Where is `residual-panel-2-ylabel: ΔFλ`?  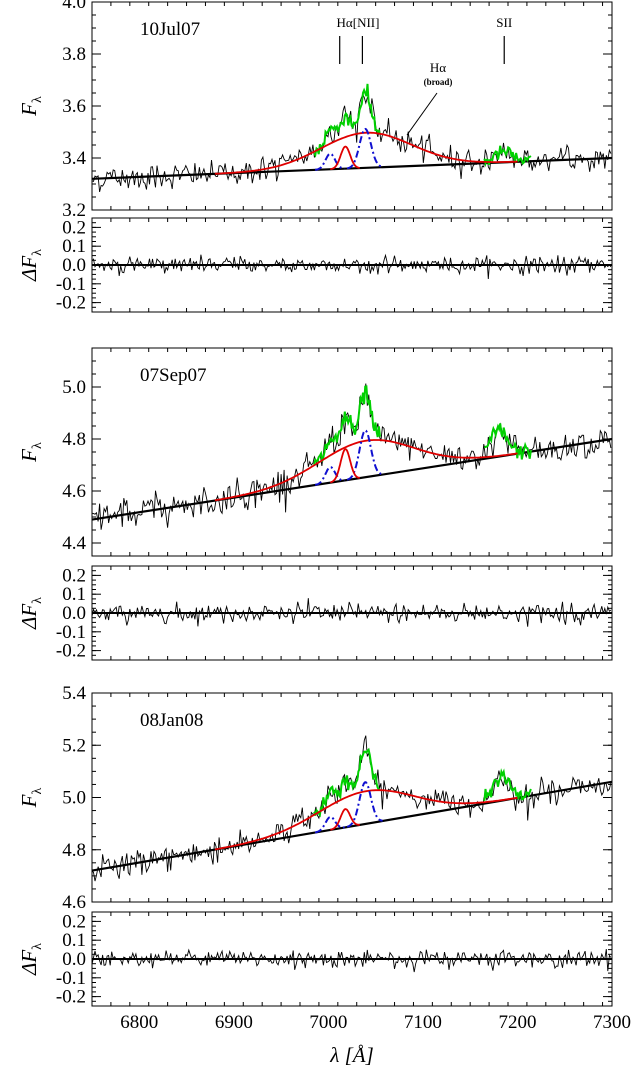
residual-panel-2-ylabel: ΔFλ is located at coordinates (31, 959).